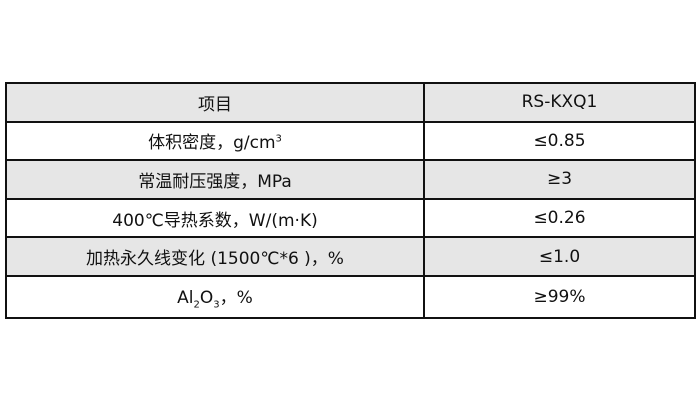 This screenshot has height=400, width=700. Describe the element at coordinates (236, 298) in the screenshot. I see `item-text: ，%` at that location.